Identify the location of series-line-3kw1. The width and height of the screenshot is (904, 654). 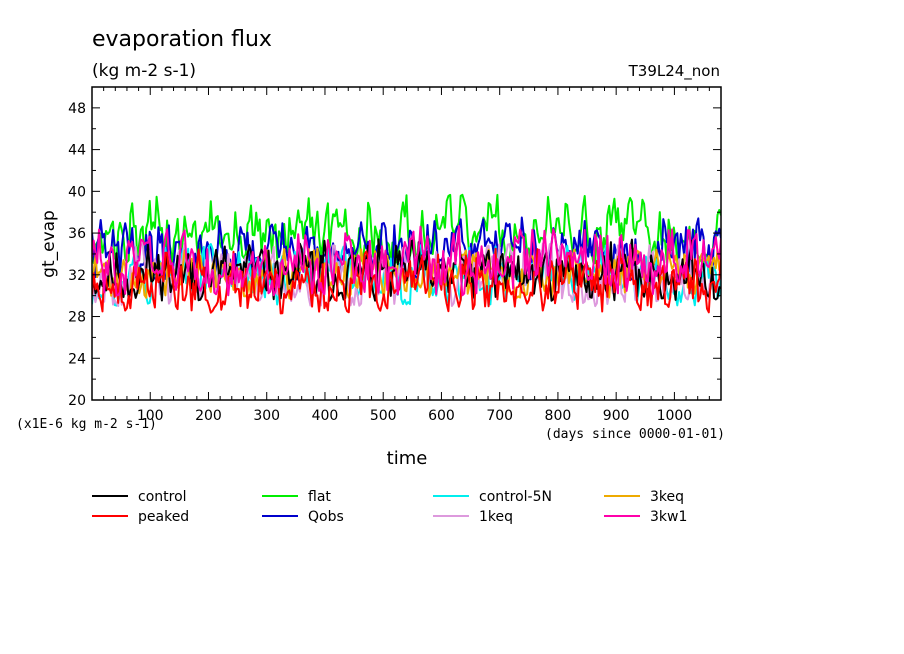
(406, 261).